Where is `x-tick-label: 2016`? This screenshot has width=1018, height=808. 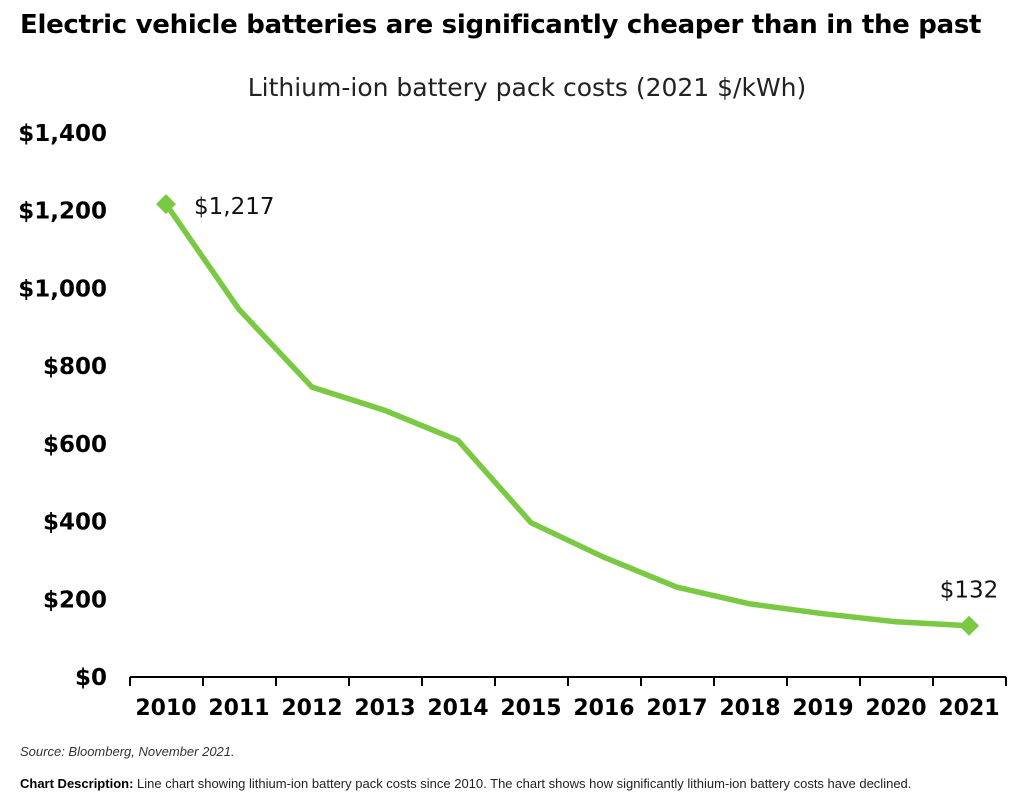
x-tick-label: 2016 is located at coordinates (603, 708).